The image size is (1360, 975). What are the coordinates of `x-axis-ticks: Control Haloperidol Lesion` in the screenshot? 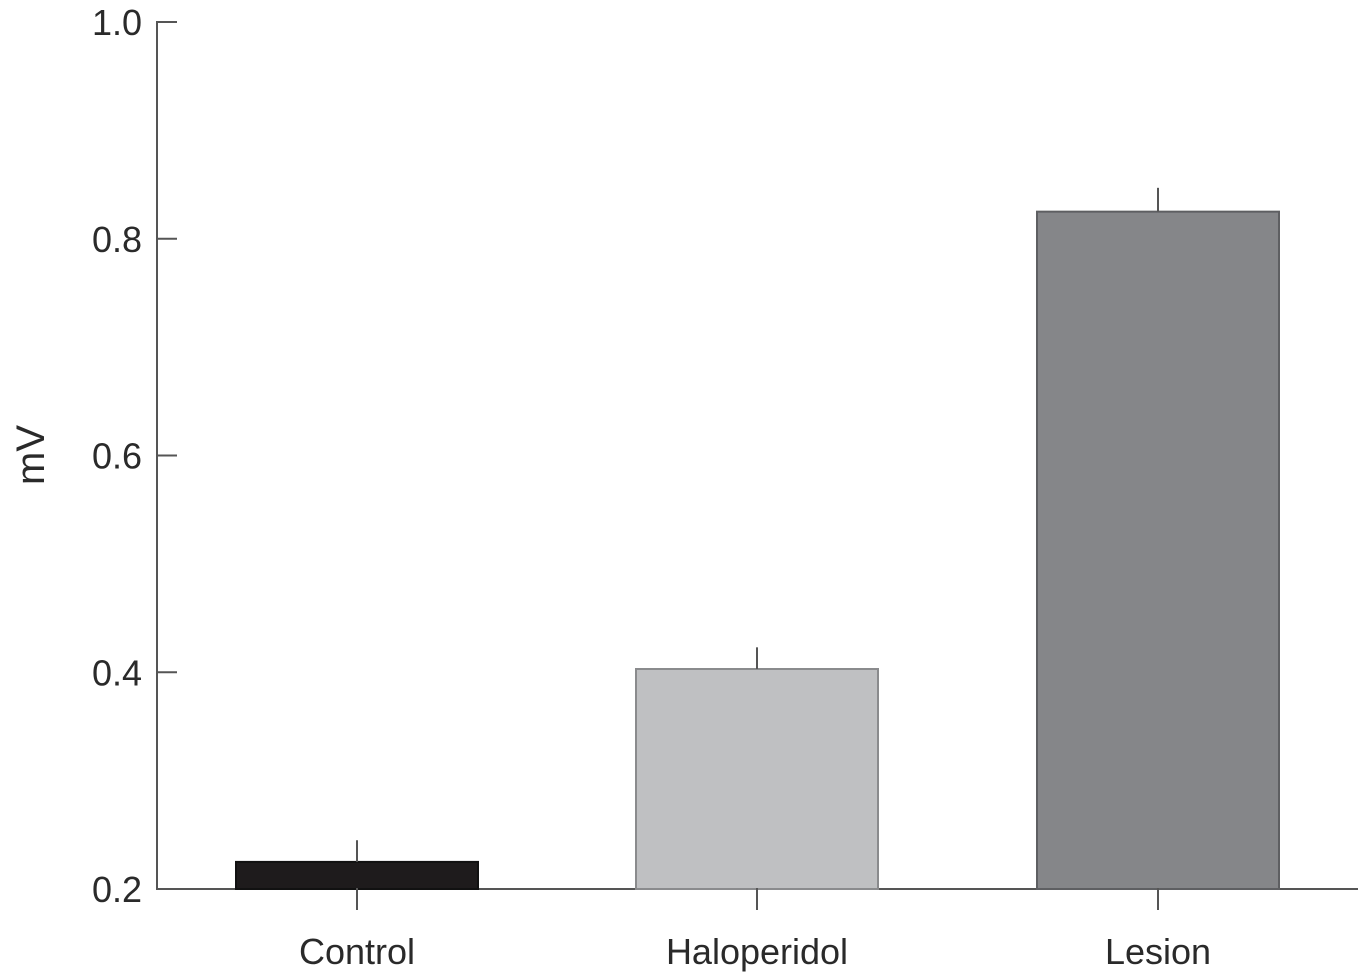 It's located at (755, 930).